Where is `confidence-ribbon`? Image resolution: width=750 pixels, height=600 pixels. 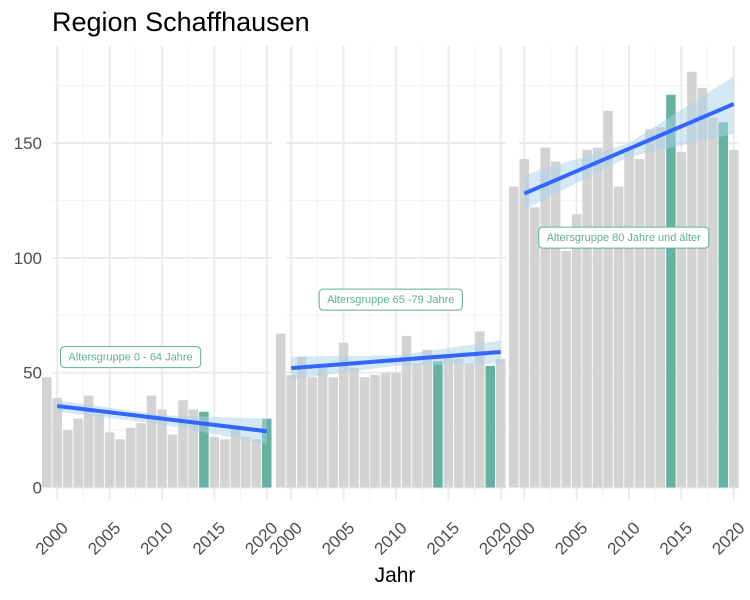
confidence-ribbon is located at coordinates (629, 143).